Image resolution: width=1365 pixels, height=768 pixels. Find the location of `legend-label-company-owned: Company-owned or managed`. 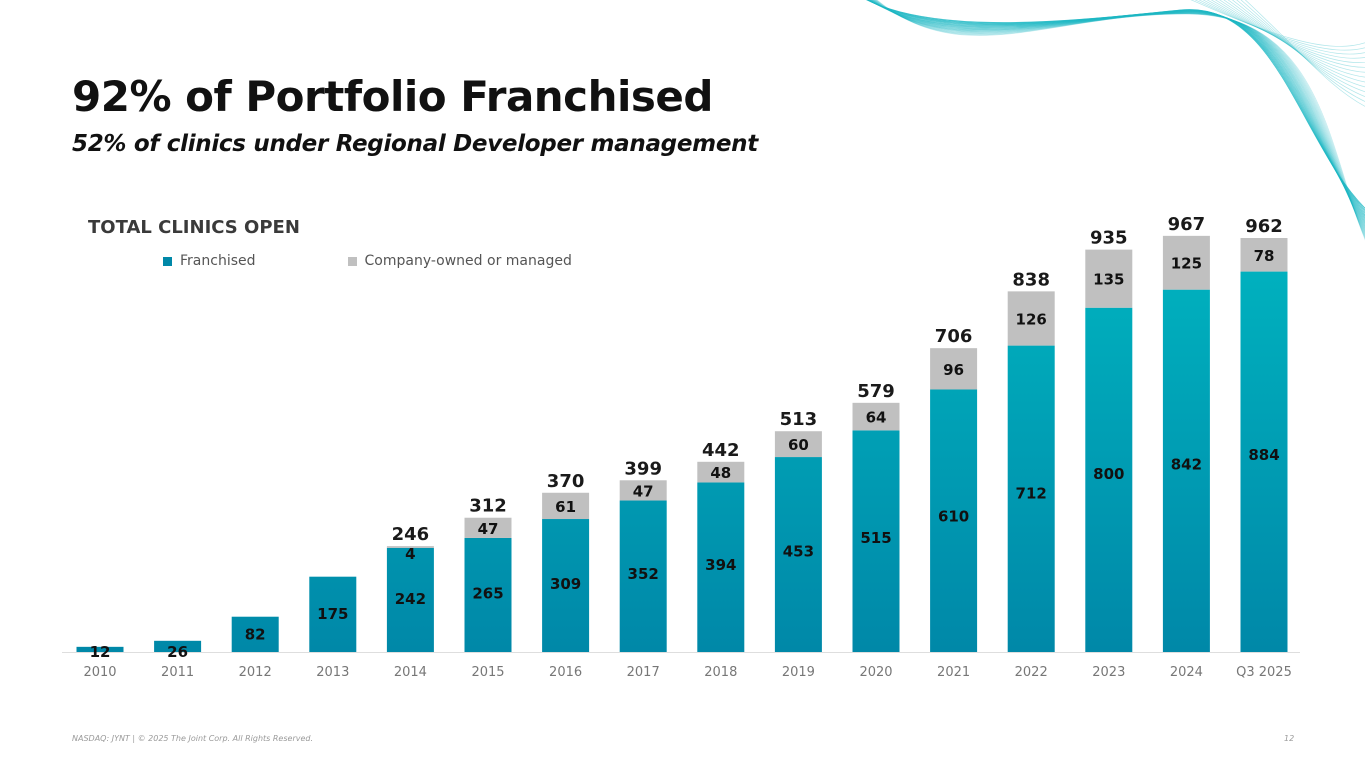

legend-label-company-owned: Company-owned or managed is located at coordinates (468, 261).